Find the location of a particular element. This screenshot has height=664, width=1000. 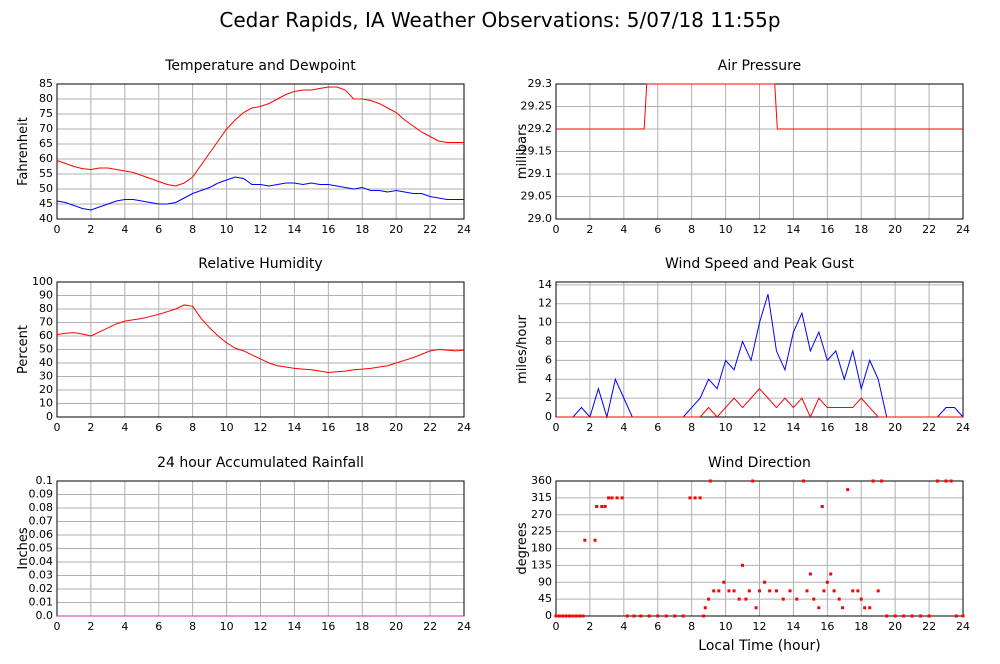

y-tick-label: 30 is located at coordinates (46, 376).